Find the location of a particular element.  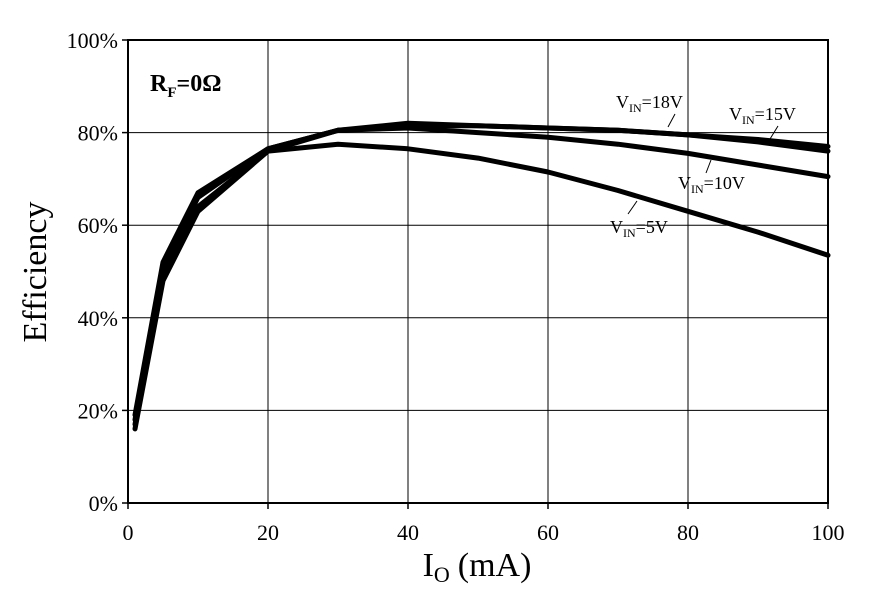

x-axis-title: IO (mA) is located at coordinates (477, 567).